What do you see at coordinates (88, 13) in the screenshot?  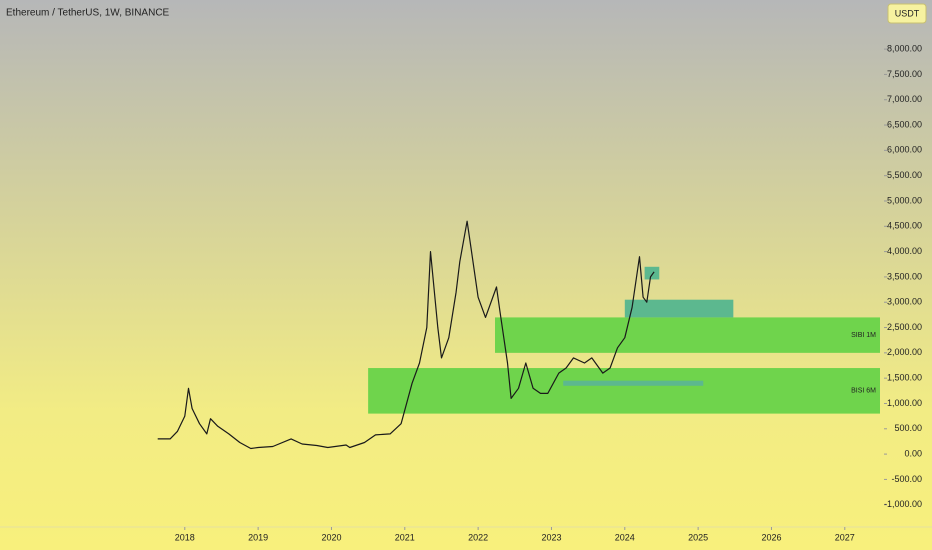 I see `chart-title: Ethereum / TetherUS, 1W, BINANCE` at bounding box center [88, 13].